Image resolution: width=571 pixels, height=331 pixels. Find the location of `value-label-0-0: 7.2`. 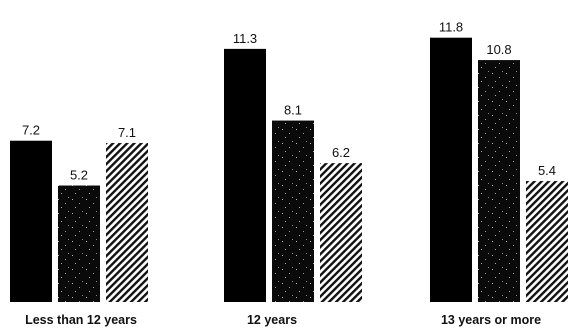

value-label-0-0: 7.2 is located at coordinates (31, 130).